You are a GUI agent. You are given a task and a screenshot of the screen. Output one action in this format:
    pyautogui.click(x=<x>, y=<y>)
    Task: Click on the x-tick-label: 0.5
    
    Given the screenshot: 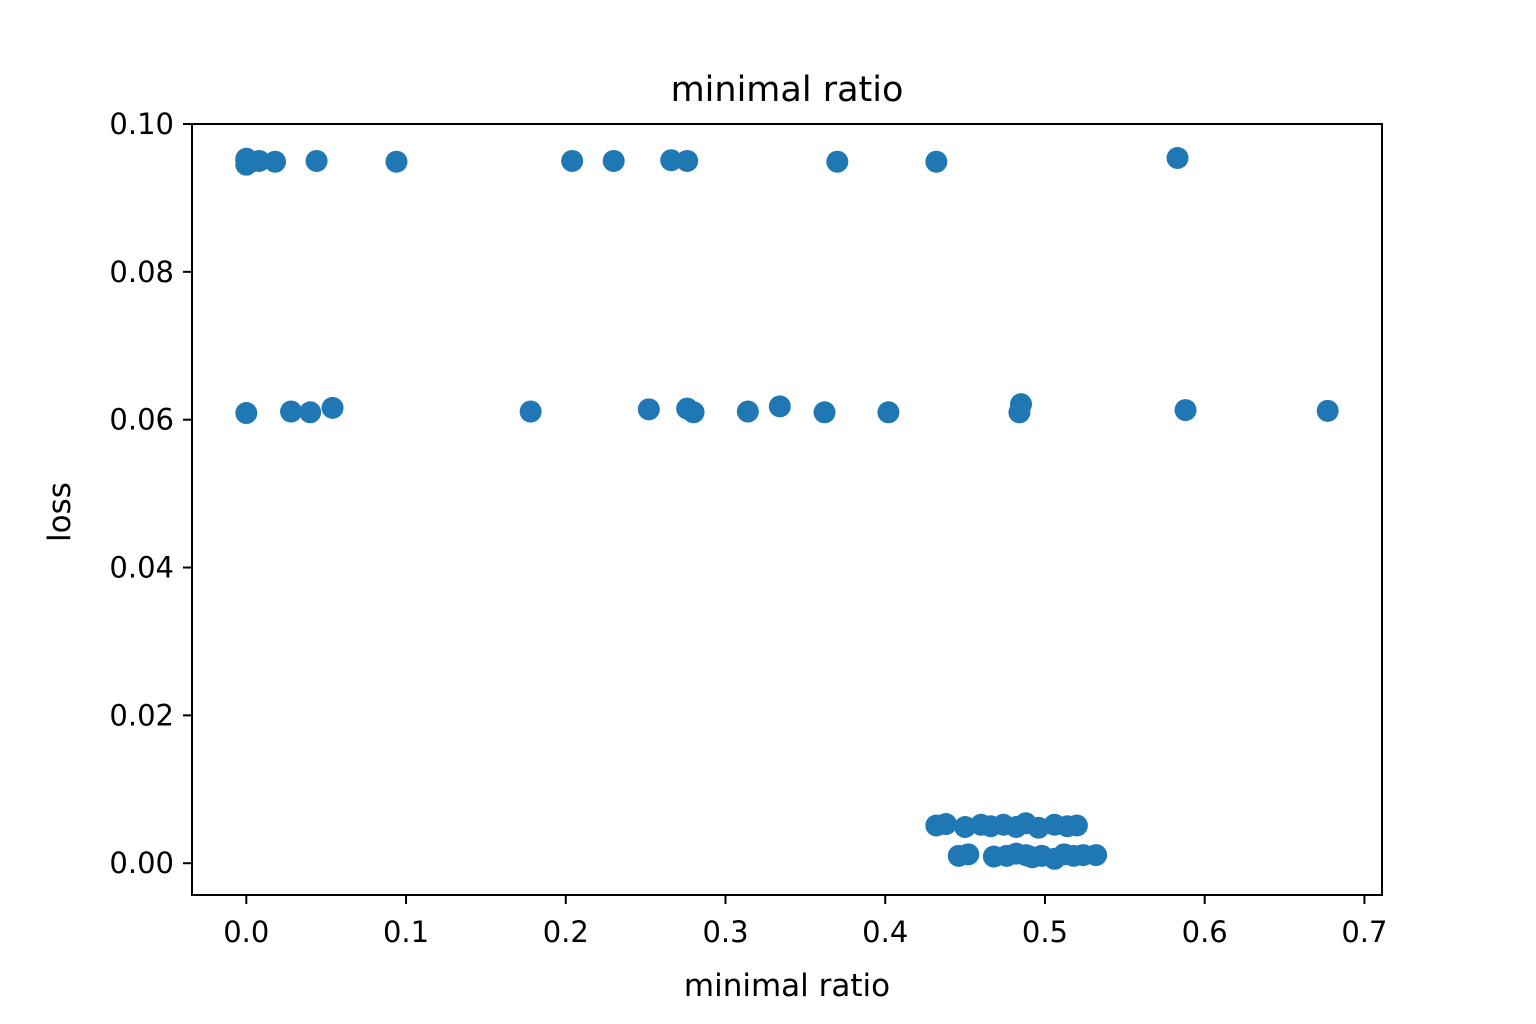 What is the action you would take?
    pyautogui.click(x=1045, y=932)
    